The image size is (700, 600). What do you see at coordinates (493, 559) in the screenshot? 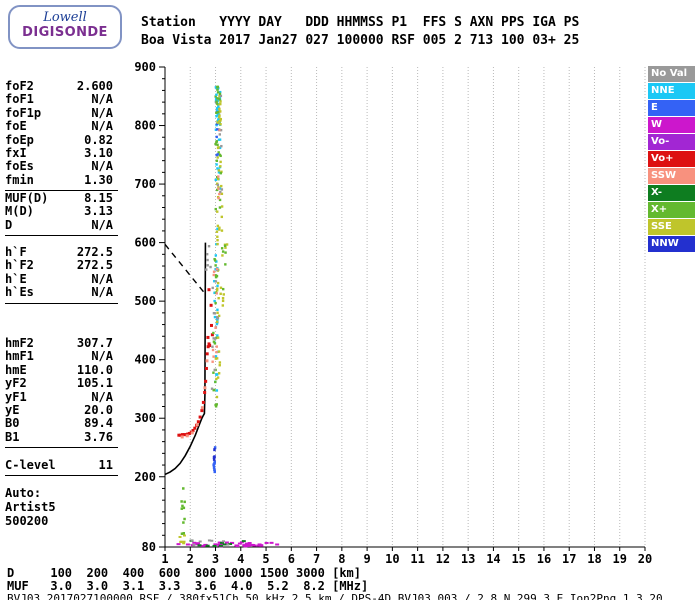
I see `svg-text: 14` at bounding box center [493, 559].